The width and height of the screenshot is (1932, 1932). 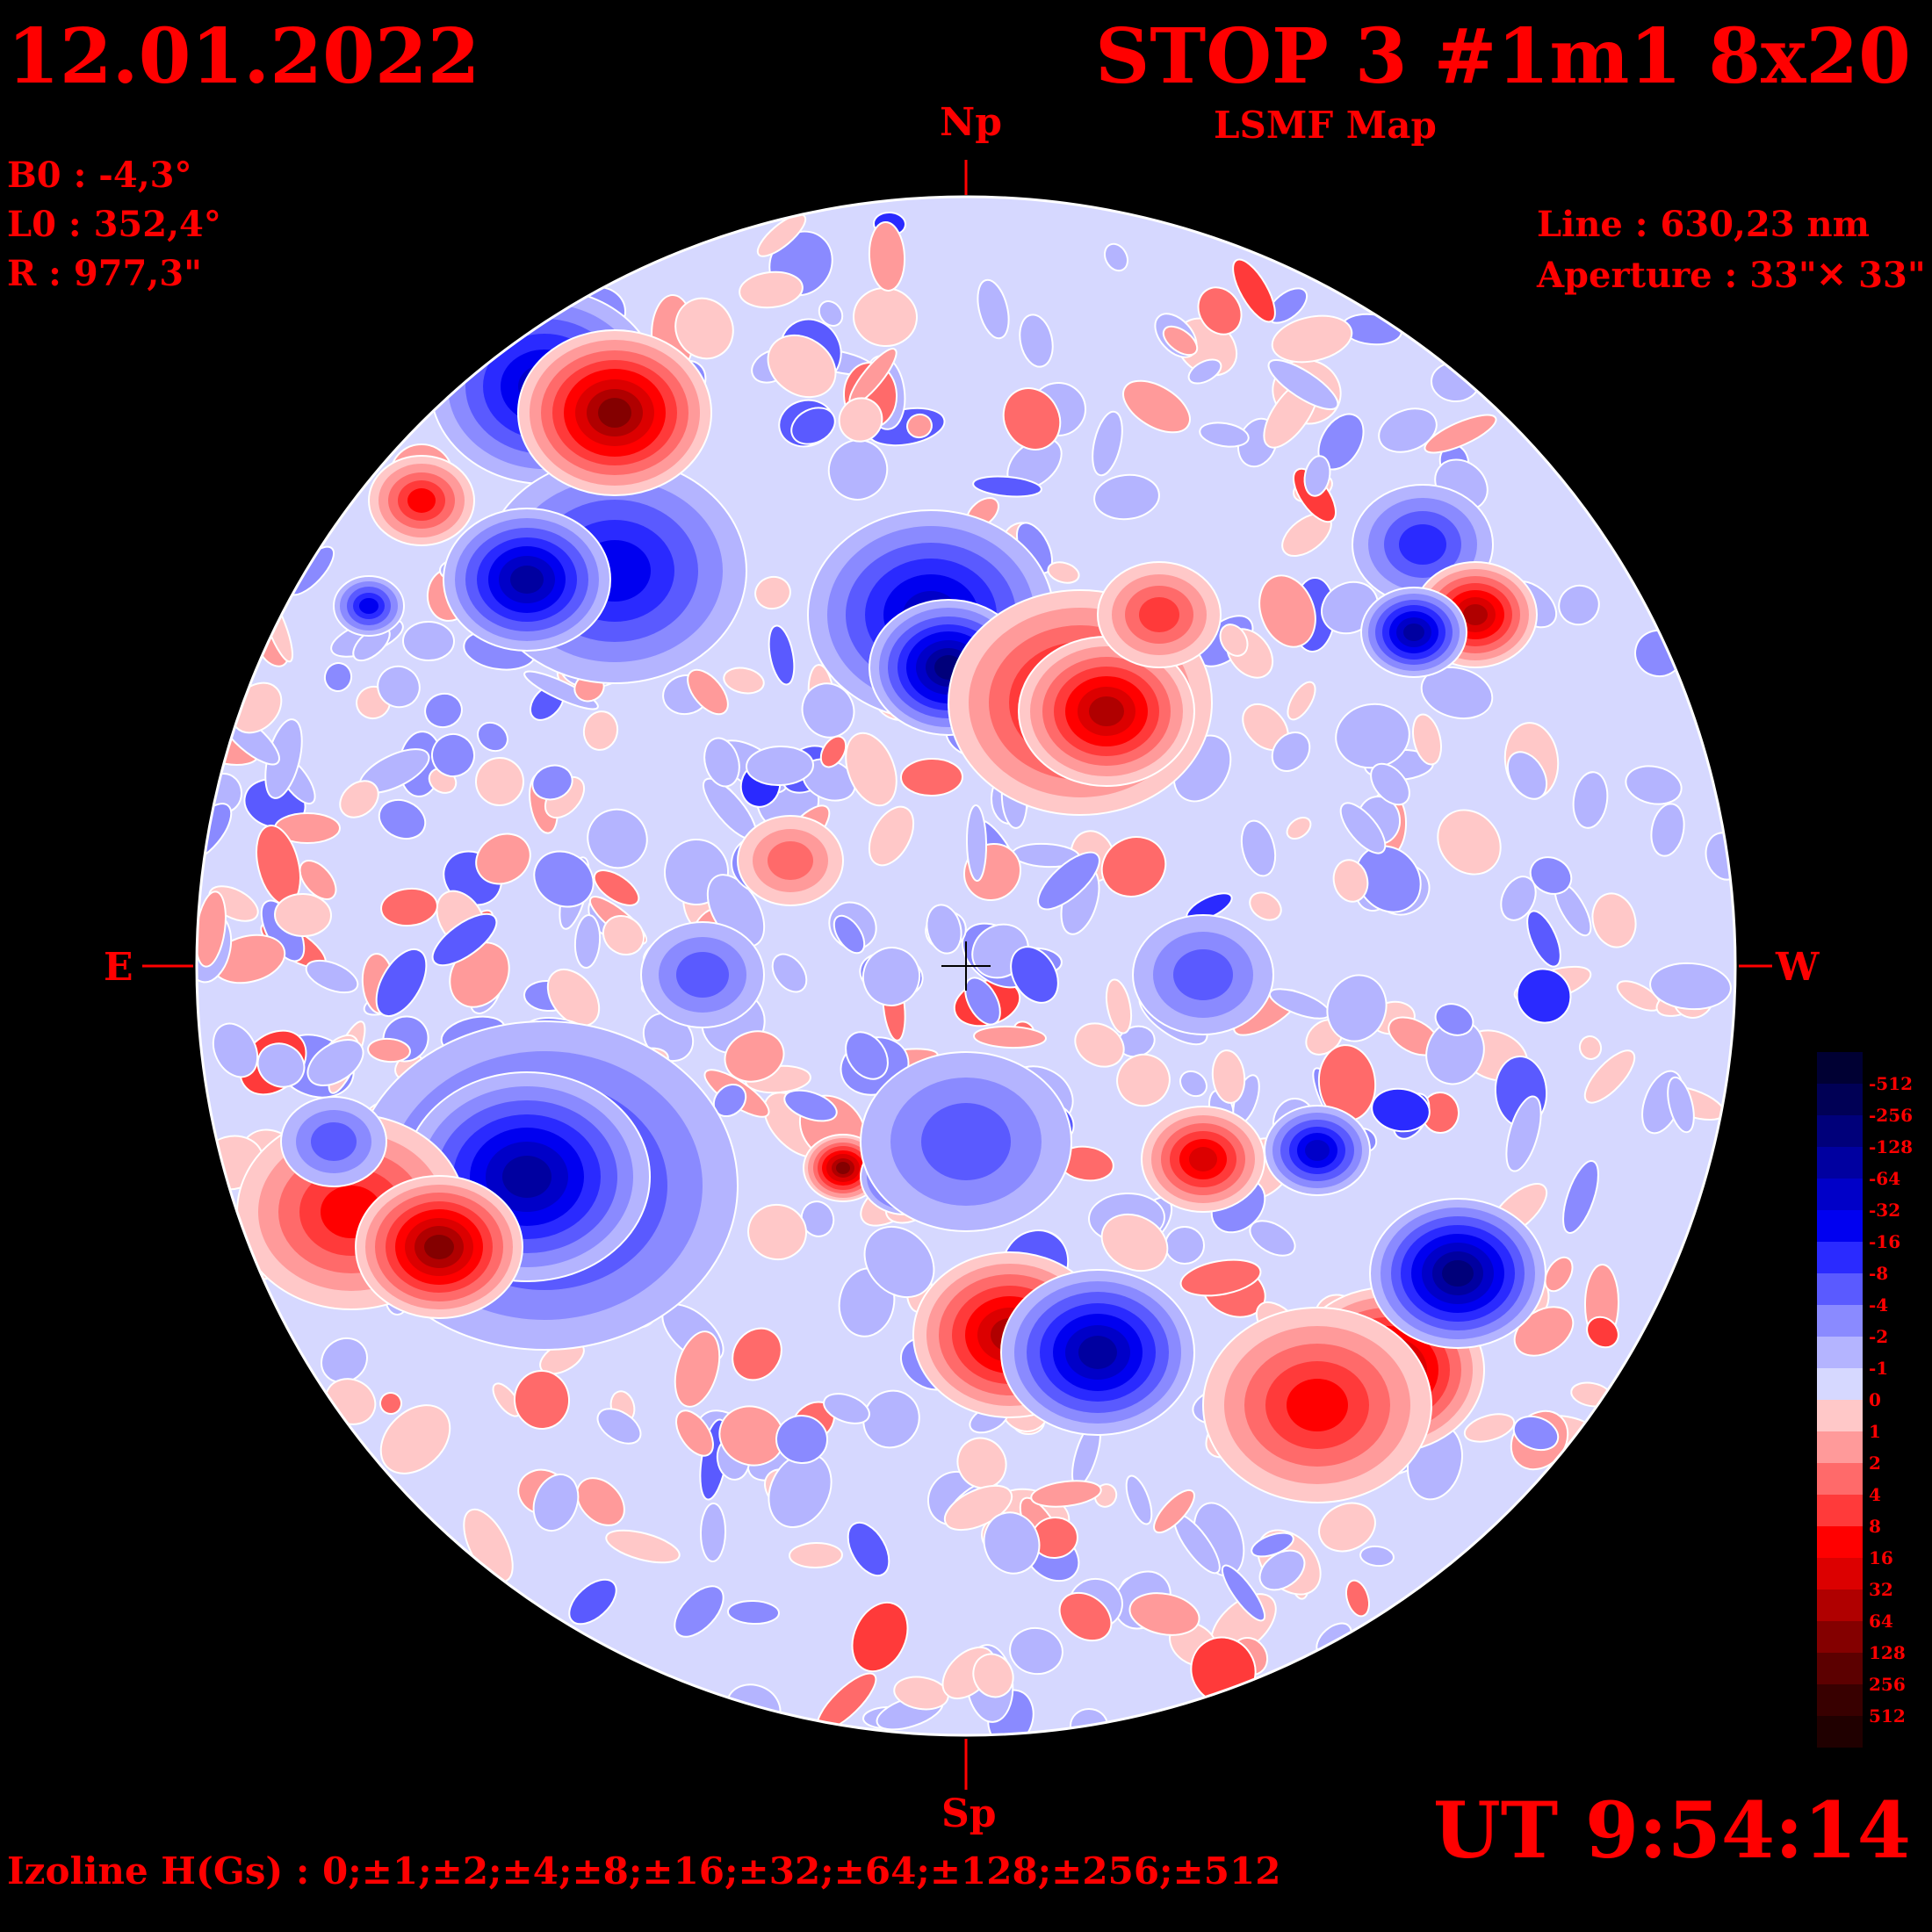 I want to click on colorbar-label: -512, so click(x=1891, y=1083).